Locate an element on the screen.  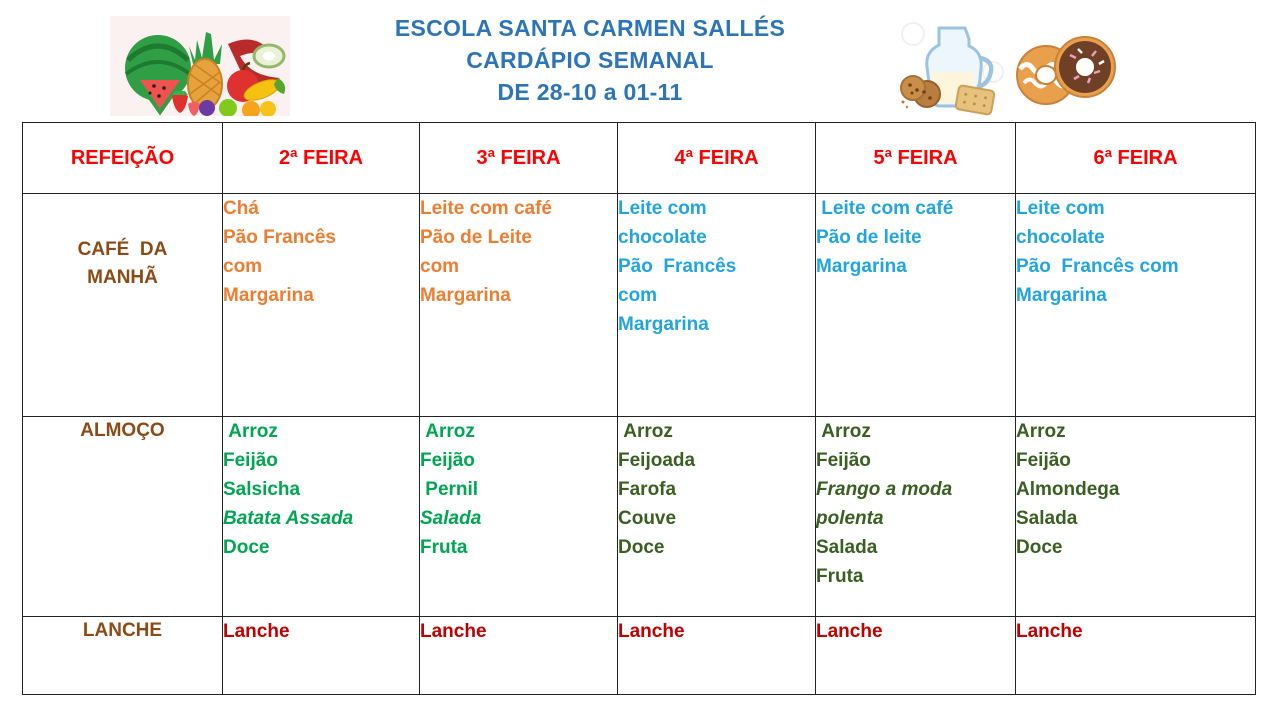
fruits-icon is located at coordinates (200, 67).